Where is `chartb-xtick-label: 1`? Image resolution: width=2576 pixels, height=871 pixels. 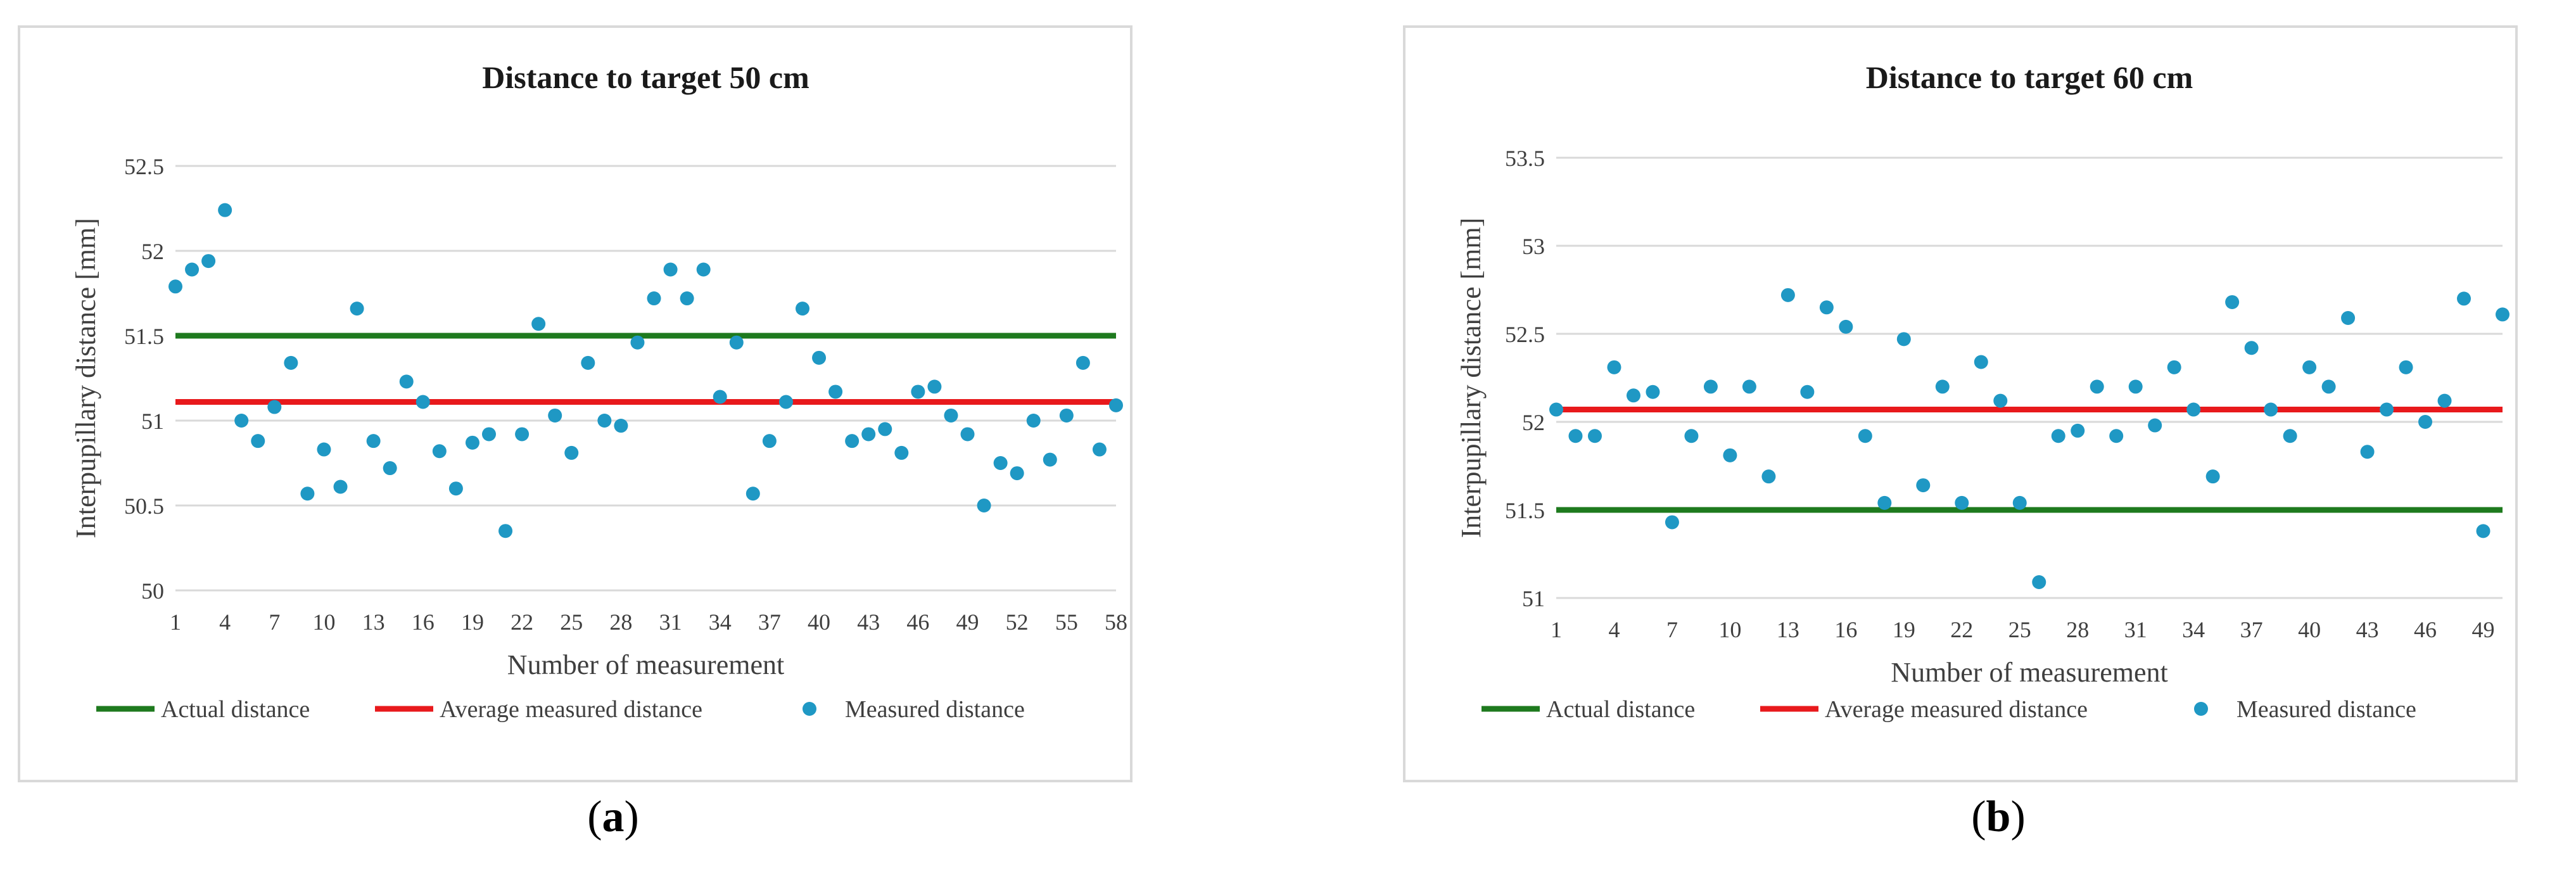
chartb-xtick-label: 1 is located at coordinates (1557, 630).